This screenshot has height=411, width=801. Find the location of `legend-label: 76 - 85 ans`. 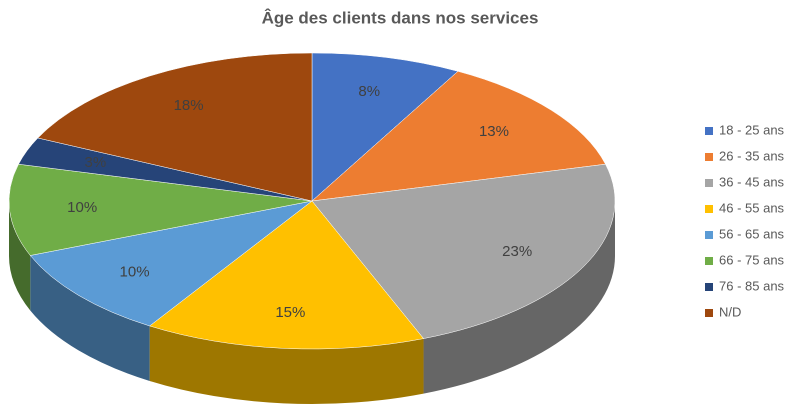

legend-label: 76 - 85 ans is located at coordinates (752, 285).